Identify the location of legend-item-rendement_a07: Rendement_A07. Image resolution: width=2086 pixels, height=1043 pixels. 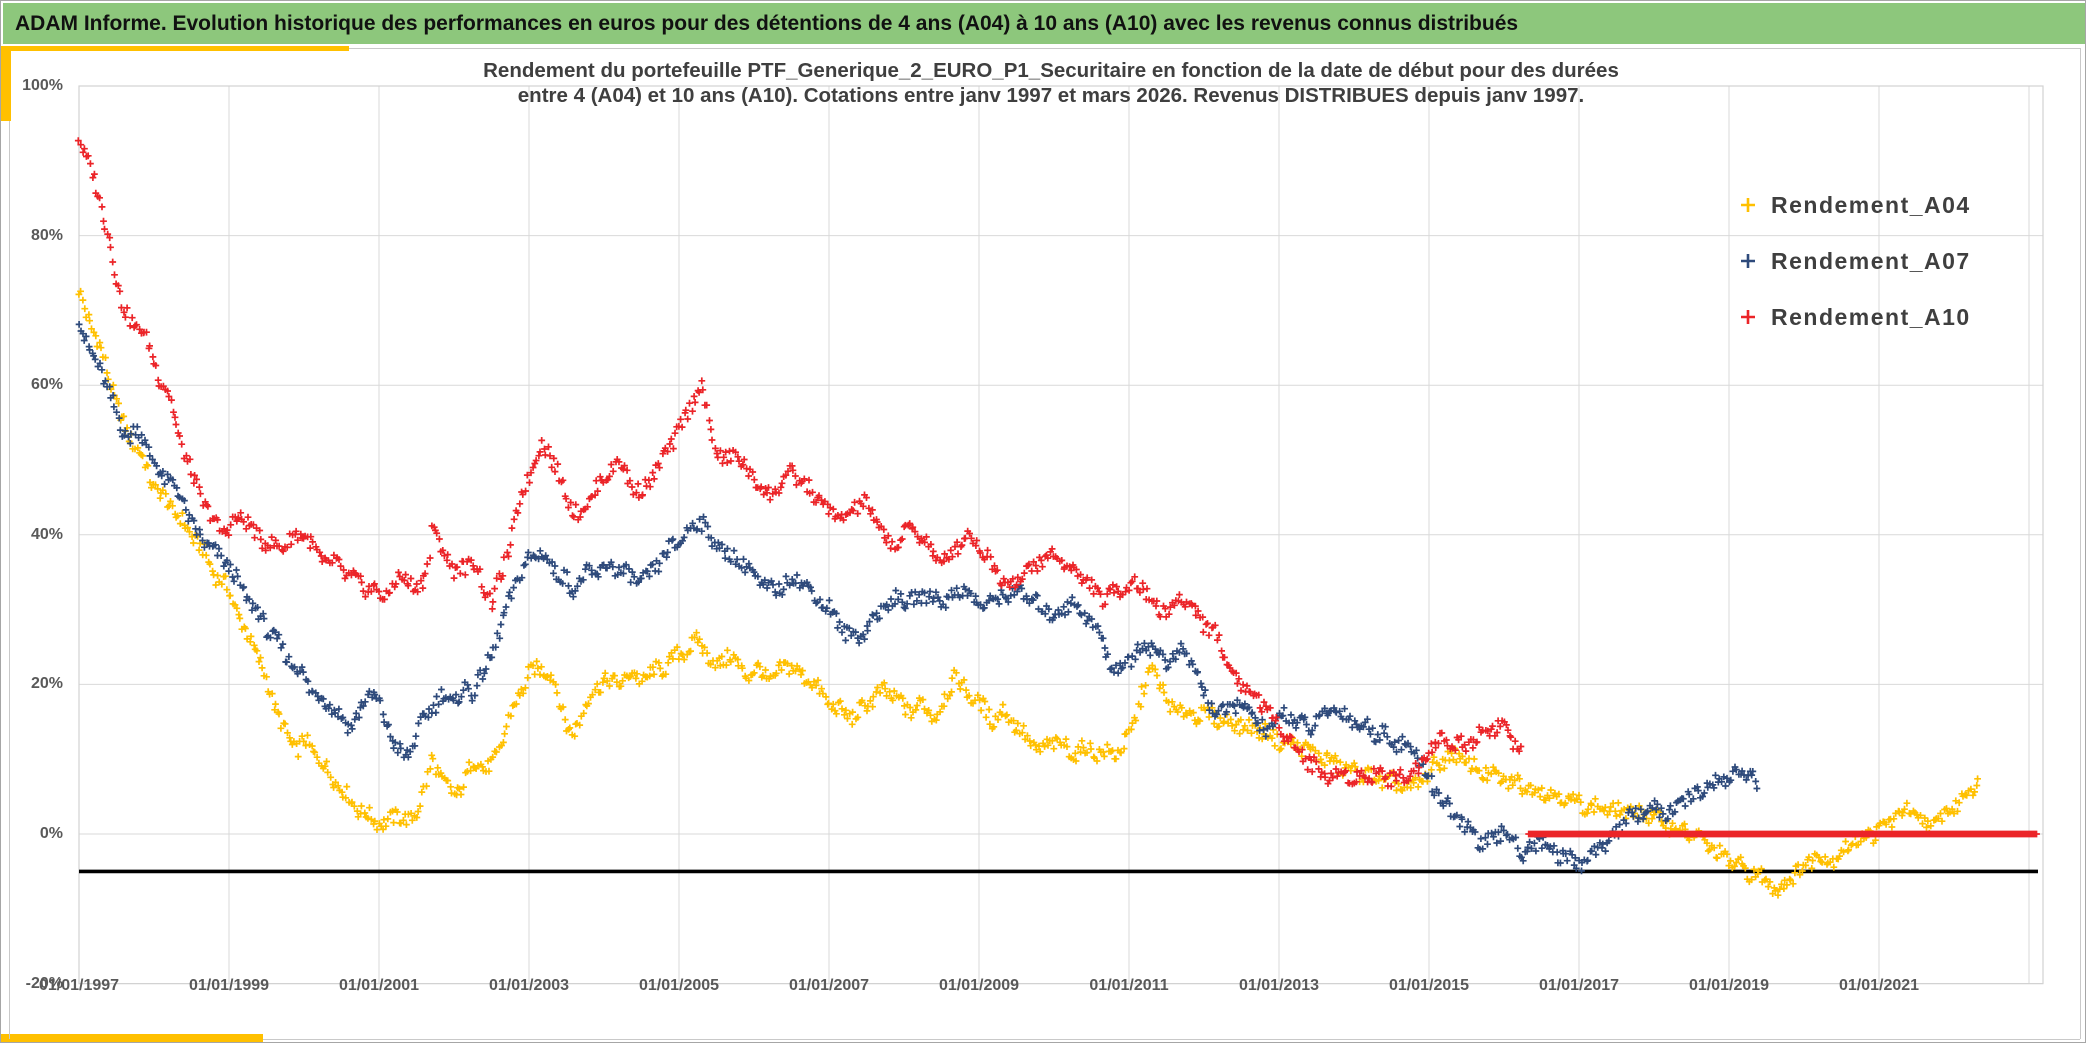
(1855, 261).